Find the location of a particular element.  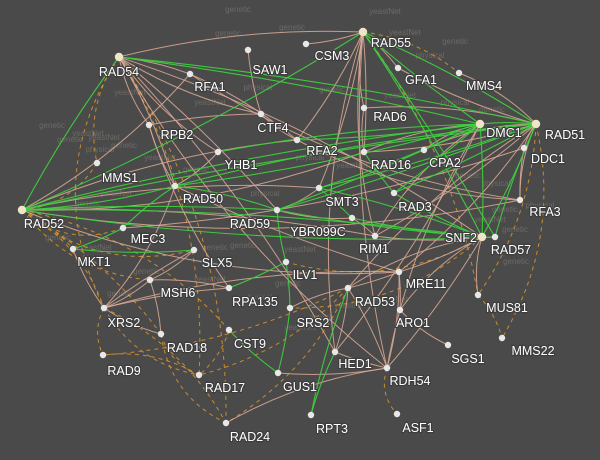

graph-node-mus81 is located at coordinates (478, 295).